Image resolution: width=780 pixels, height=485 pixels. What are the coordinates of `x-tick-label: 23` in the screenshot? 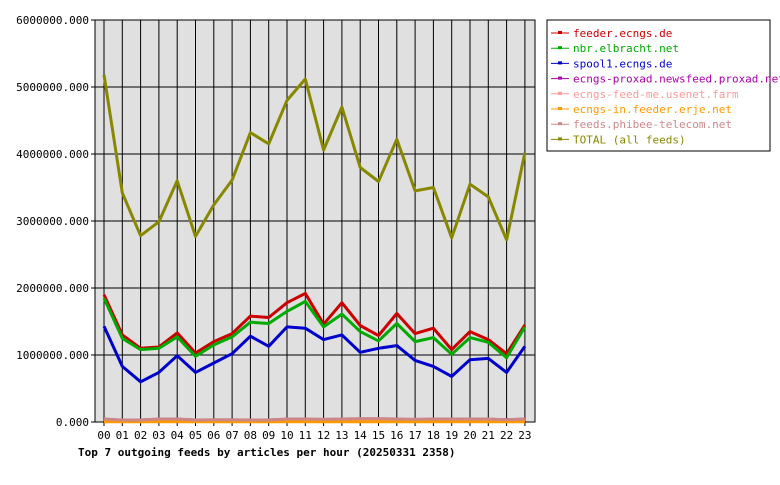 It's located at (524, 435).